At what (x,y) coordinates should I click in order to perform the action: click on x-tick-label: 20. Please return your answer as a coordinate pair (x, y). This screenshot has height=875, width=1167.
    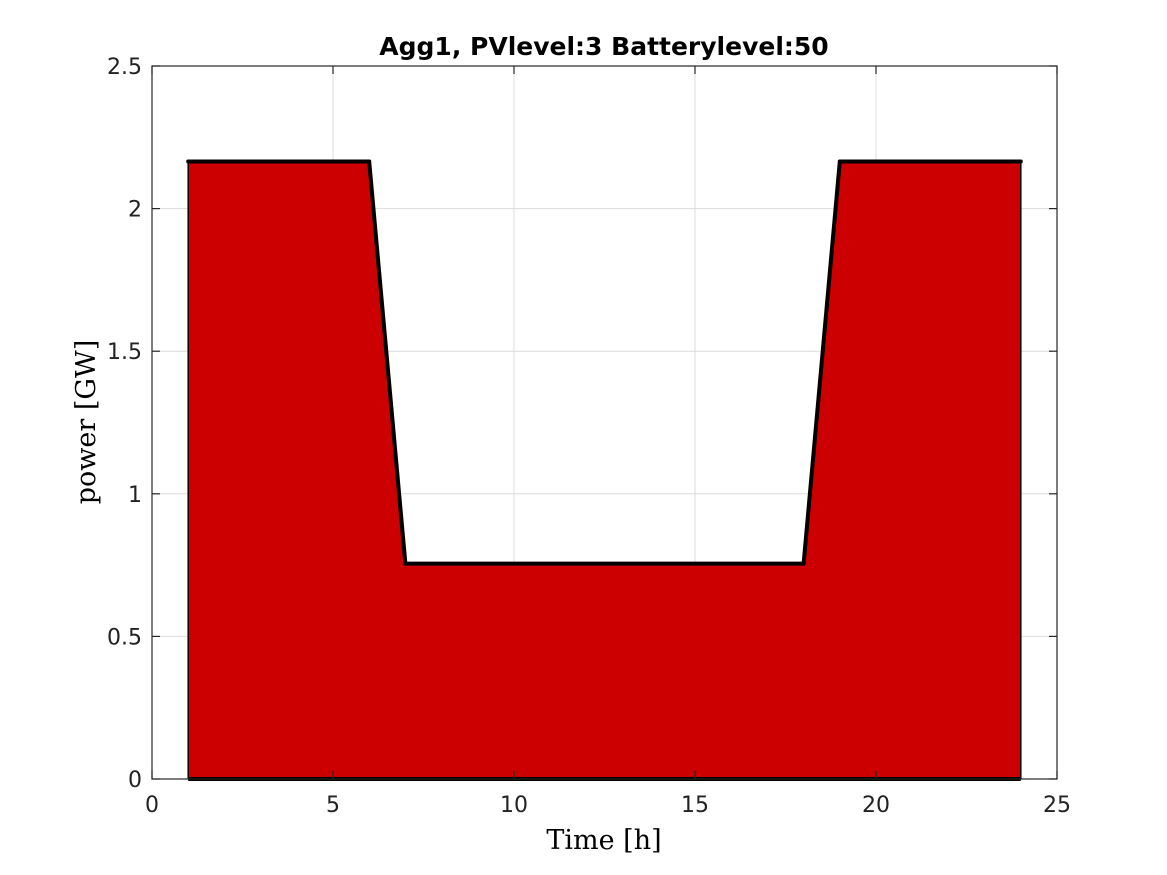
    Looking at the image, I should click on (876, 805).